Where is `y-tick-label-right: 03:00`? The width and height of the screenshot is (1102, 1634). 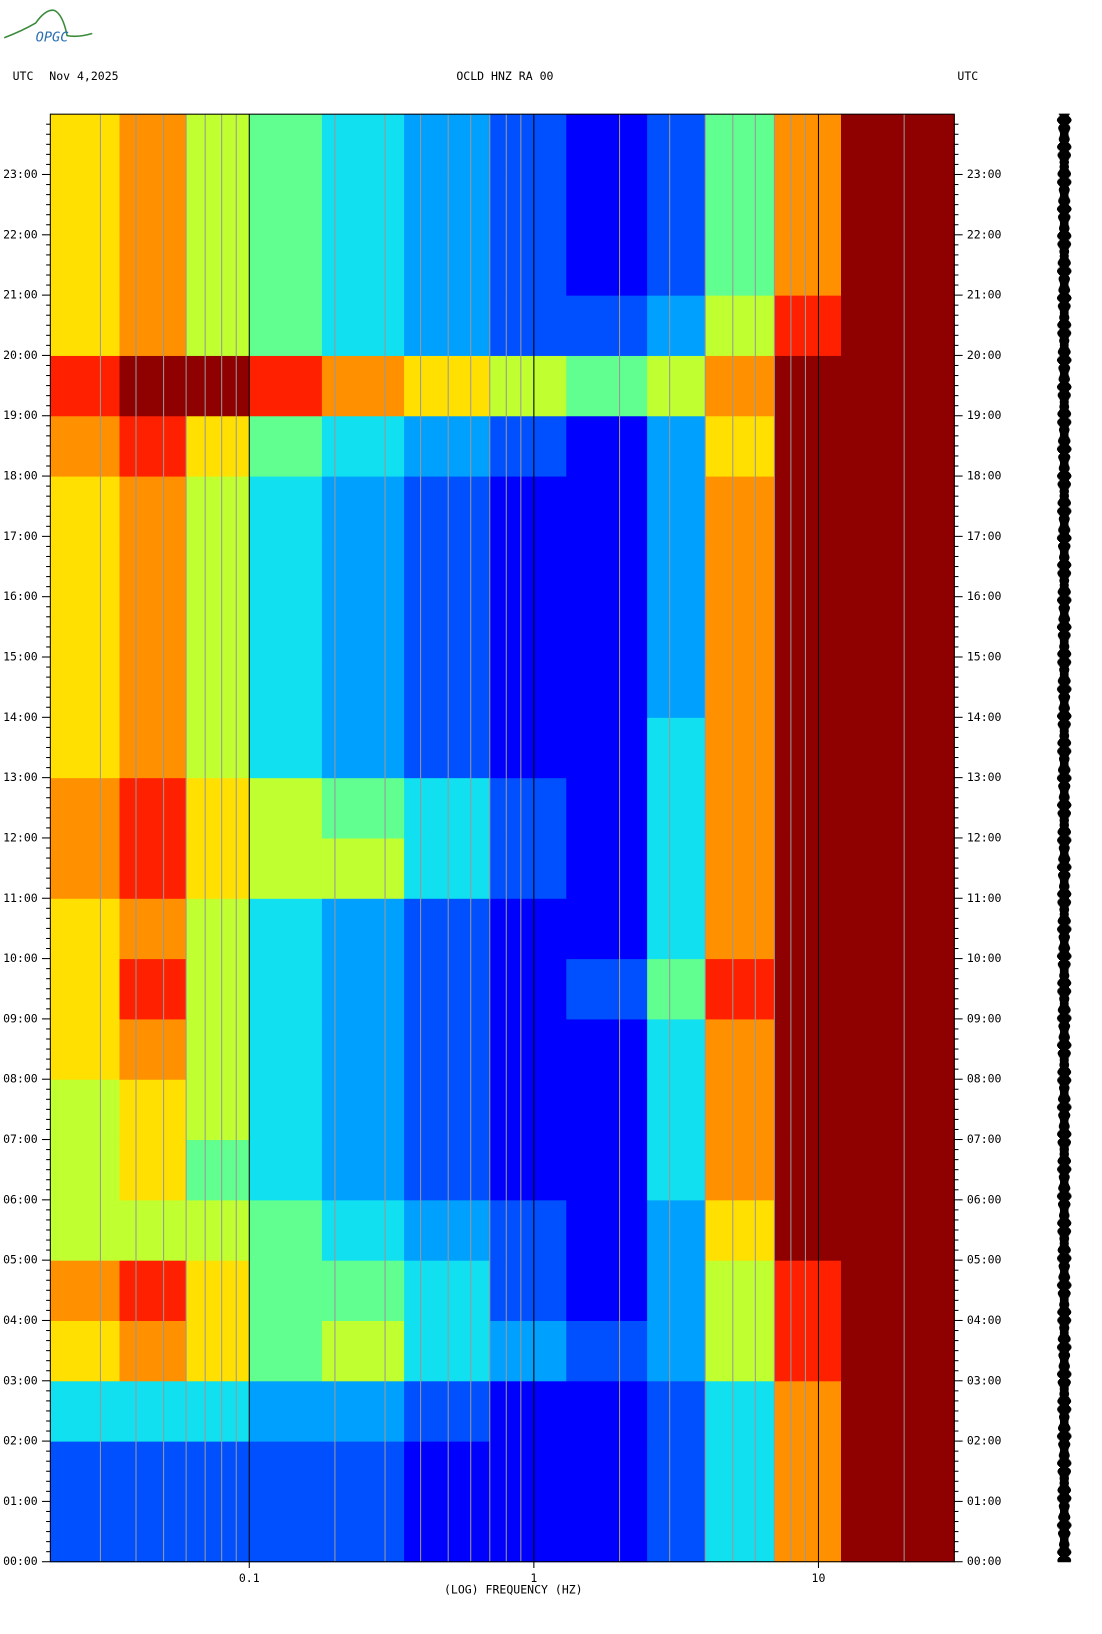 y-tick-label-right: 03:00 is located at coordinates (984, 1380).